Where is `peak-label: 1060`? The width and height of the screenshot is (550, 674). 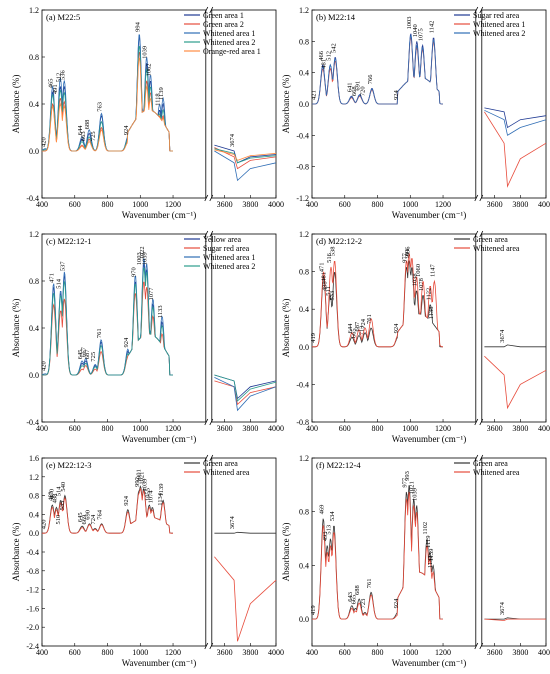 peak-label: 1060 is located at coordinates (418, 270).